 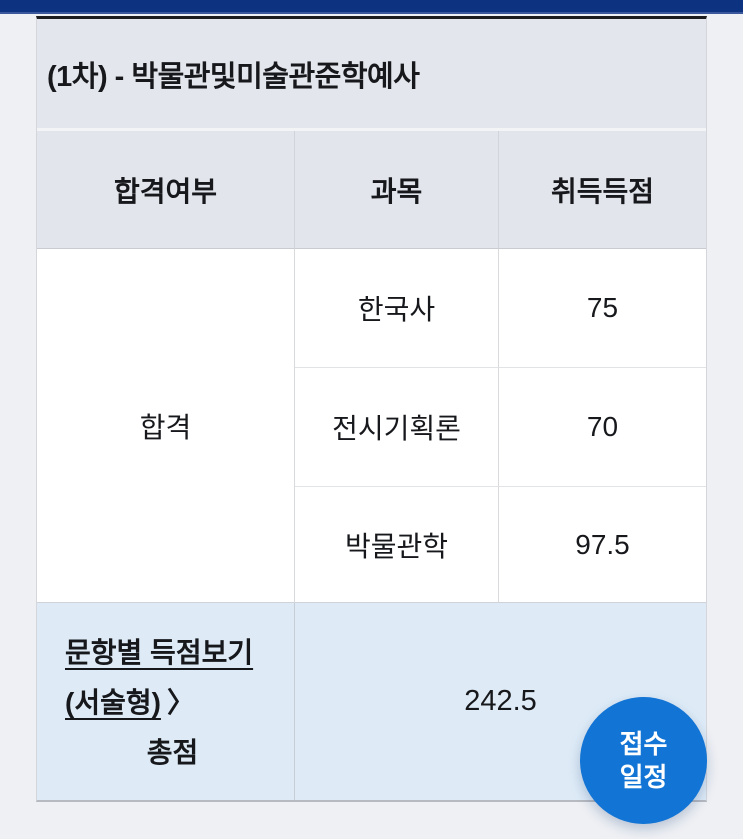 What do you see at coordinates (397, 190) in the screenshot?
I see `column-header-subject: 과목` at bounding box center [397, 190].